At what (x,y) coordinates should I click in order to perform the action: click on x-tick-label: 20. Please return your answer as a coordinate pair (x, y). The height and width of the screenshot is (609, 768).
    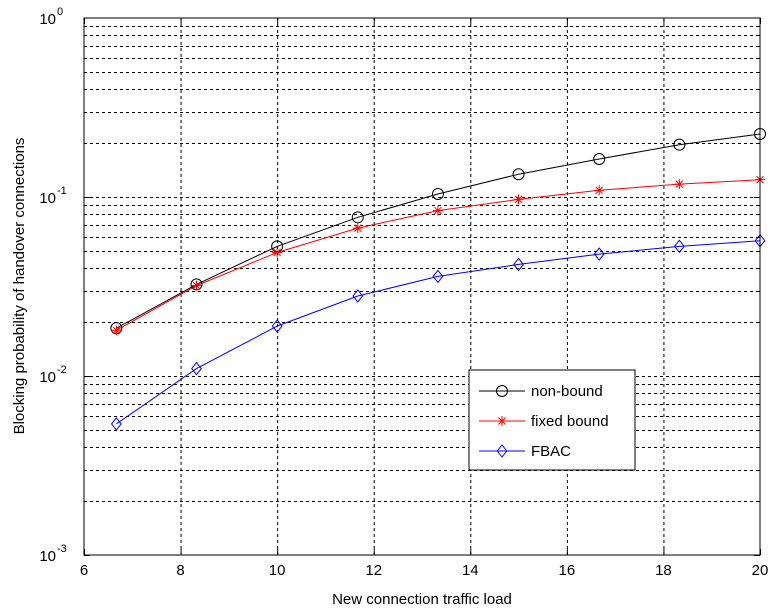
    Looking at the image, I should click on (760, 570).